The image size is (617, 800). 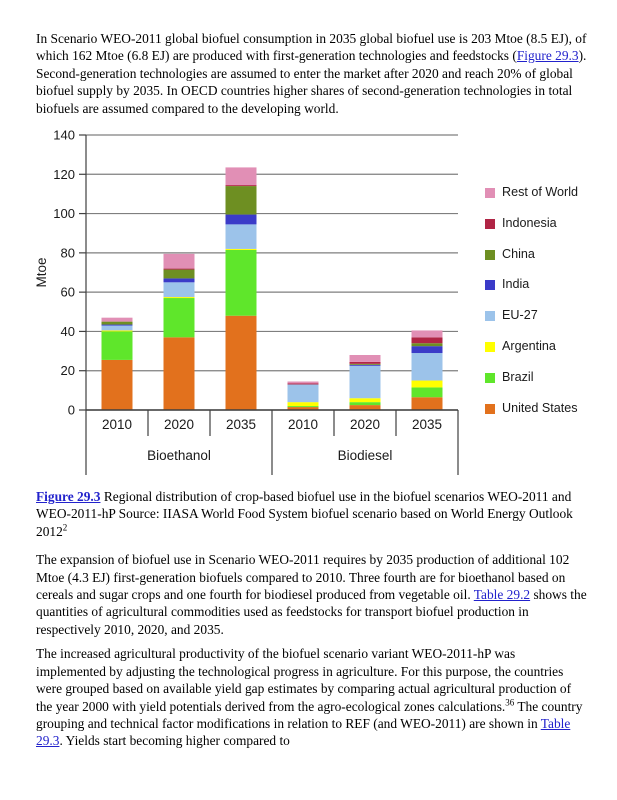 What do you see at coordinates (64, 135) in the screenshot?
I see `y-tick-label: 140` at bounding box center [64, 135].